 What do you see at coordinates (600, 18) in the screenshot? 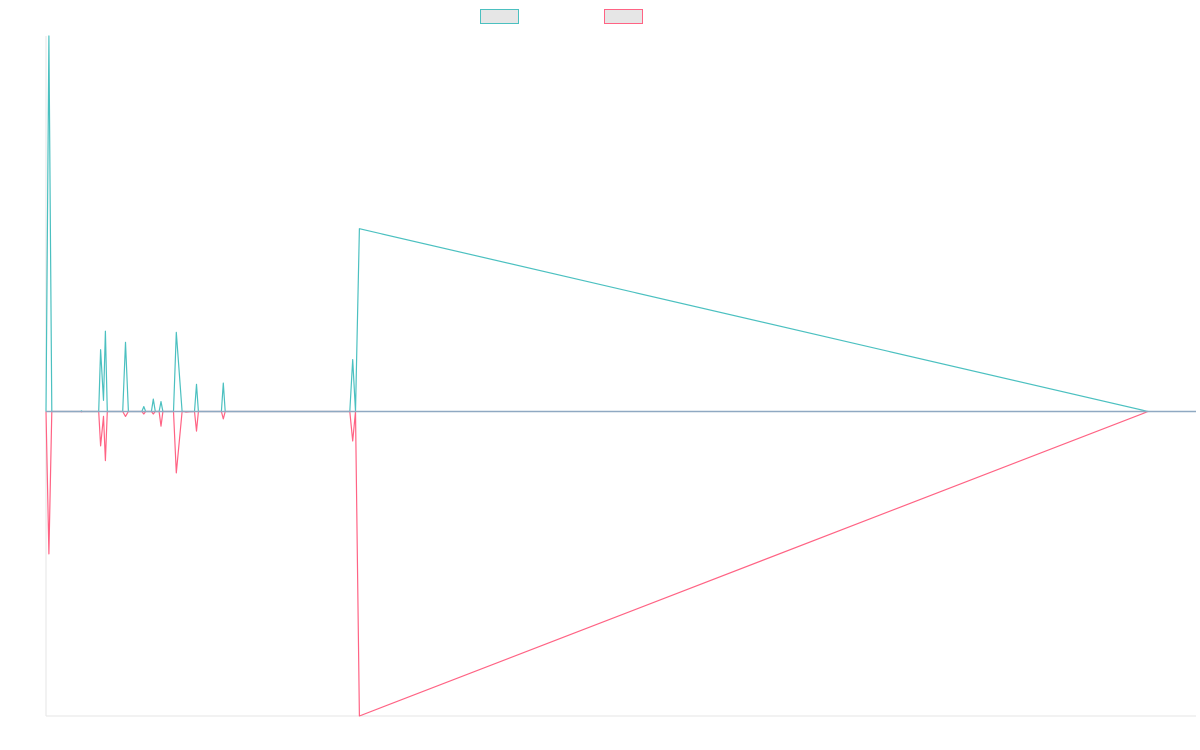
I see `legend` at bounding box center [600, 18].